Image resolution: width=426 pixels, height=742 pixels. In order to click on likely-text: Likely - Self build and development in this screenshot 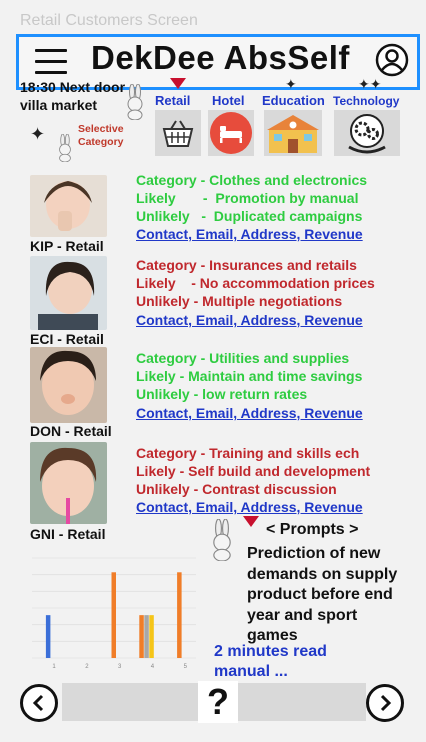, I will do `click(253, 471)`.